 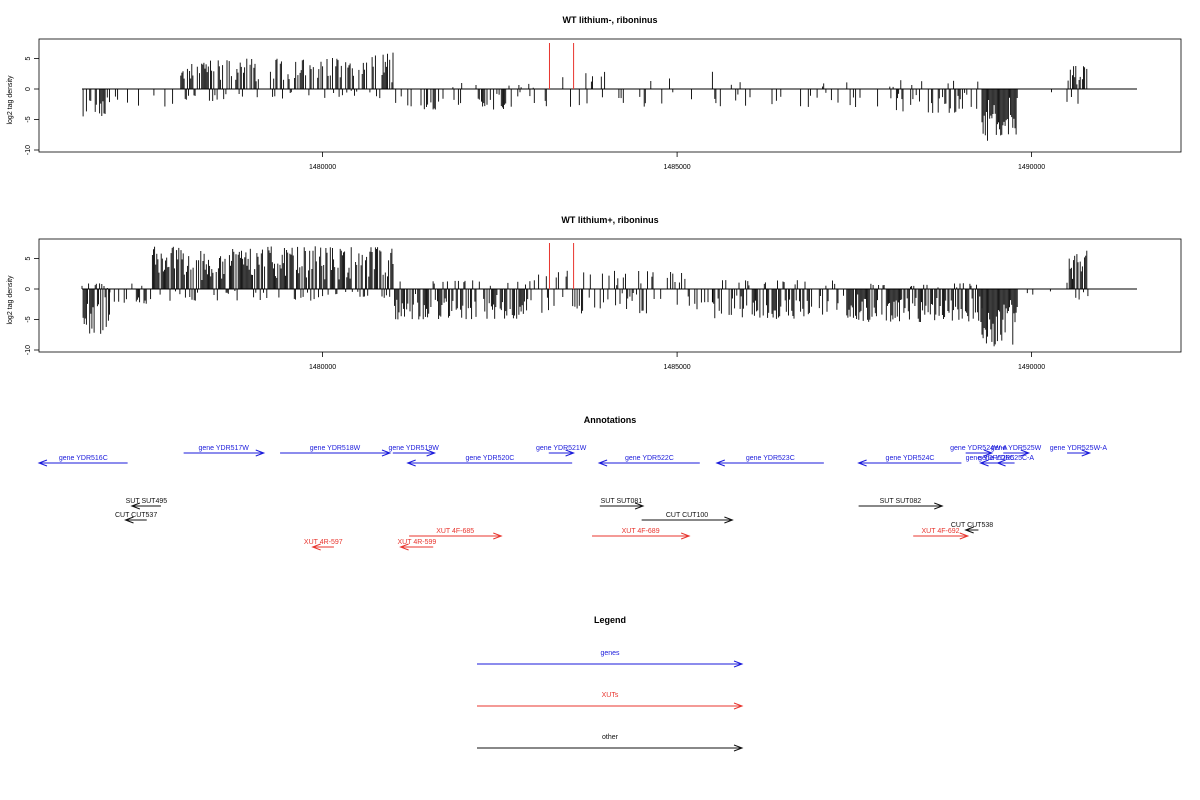 What do you see at coordinates (417, 542) in the screenshot?
I see `annotation-label: XUT 4R-599` at bounding box center [417, 542].